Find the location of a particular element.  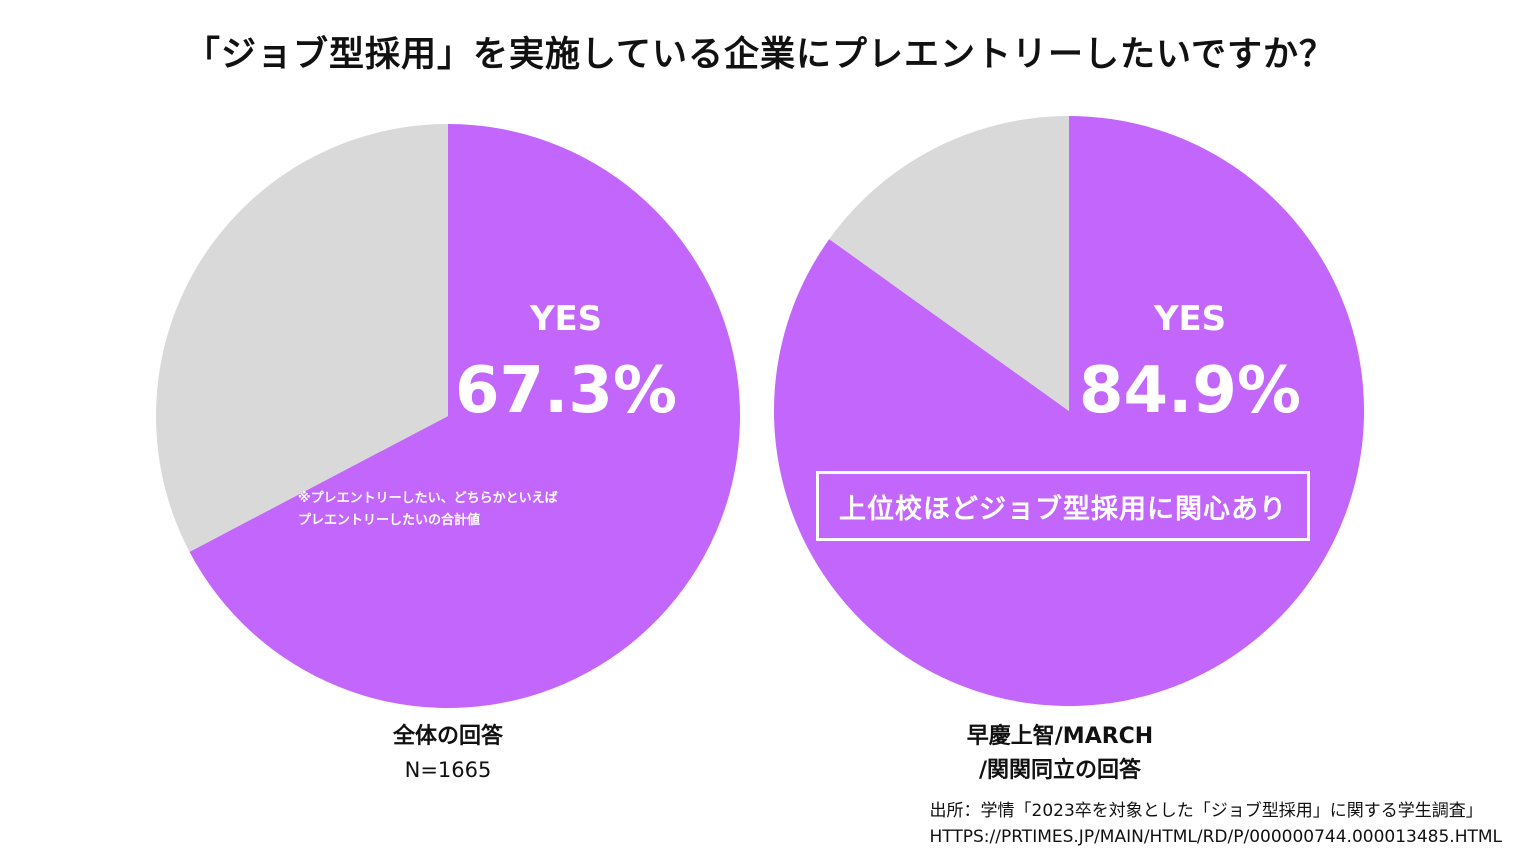

caption-overall: 全体の回答 is located at coordinates (447, 736).